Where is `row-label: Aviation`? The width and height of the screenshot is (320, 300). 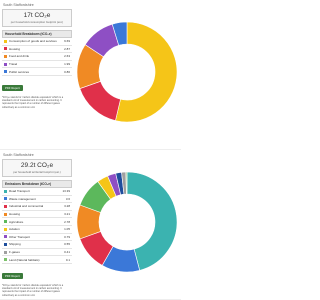 row-label: Aviation is located at coordinates (14, 229).